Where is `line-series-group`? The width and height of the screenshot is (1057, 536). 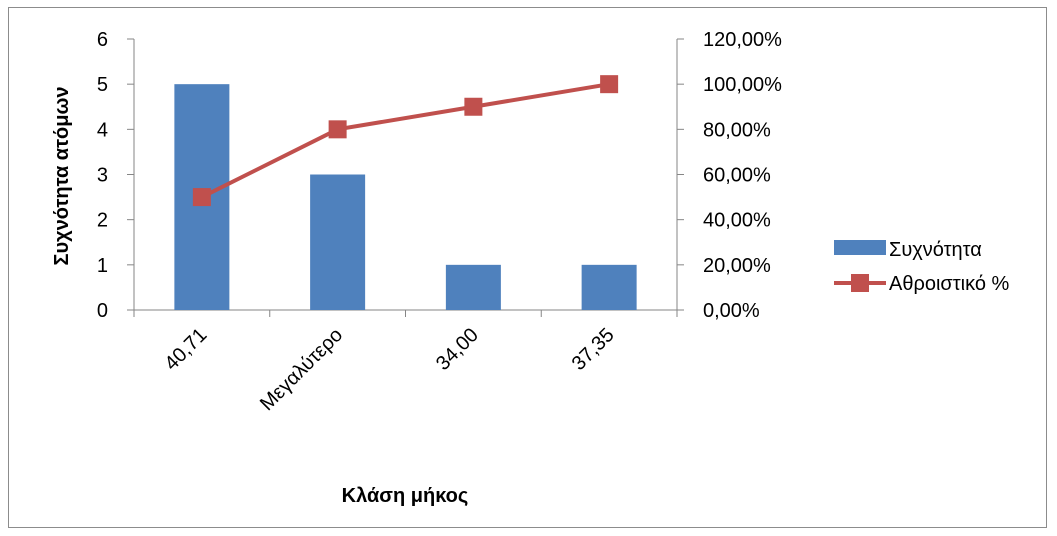 line-series-group is located at coordinates (405, 141).